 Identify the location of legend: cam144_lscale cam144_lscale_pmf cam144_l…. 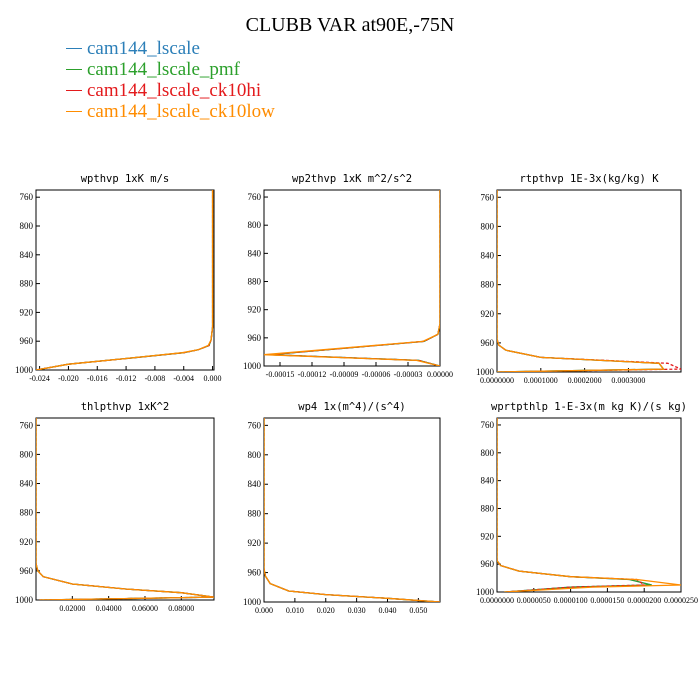
(170, 80).